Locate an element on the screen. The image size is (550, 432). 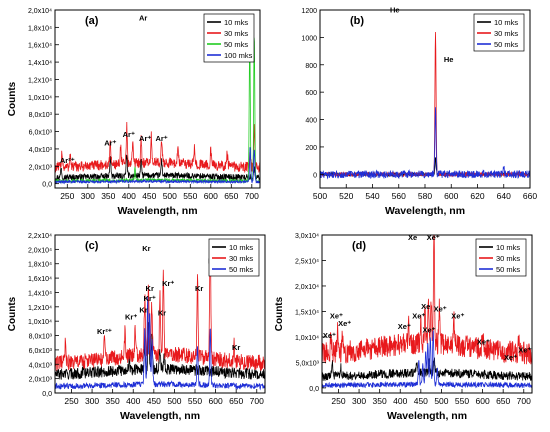
peak-annotation: Ar²⁺ is located at coordinates (67, 160).